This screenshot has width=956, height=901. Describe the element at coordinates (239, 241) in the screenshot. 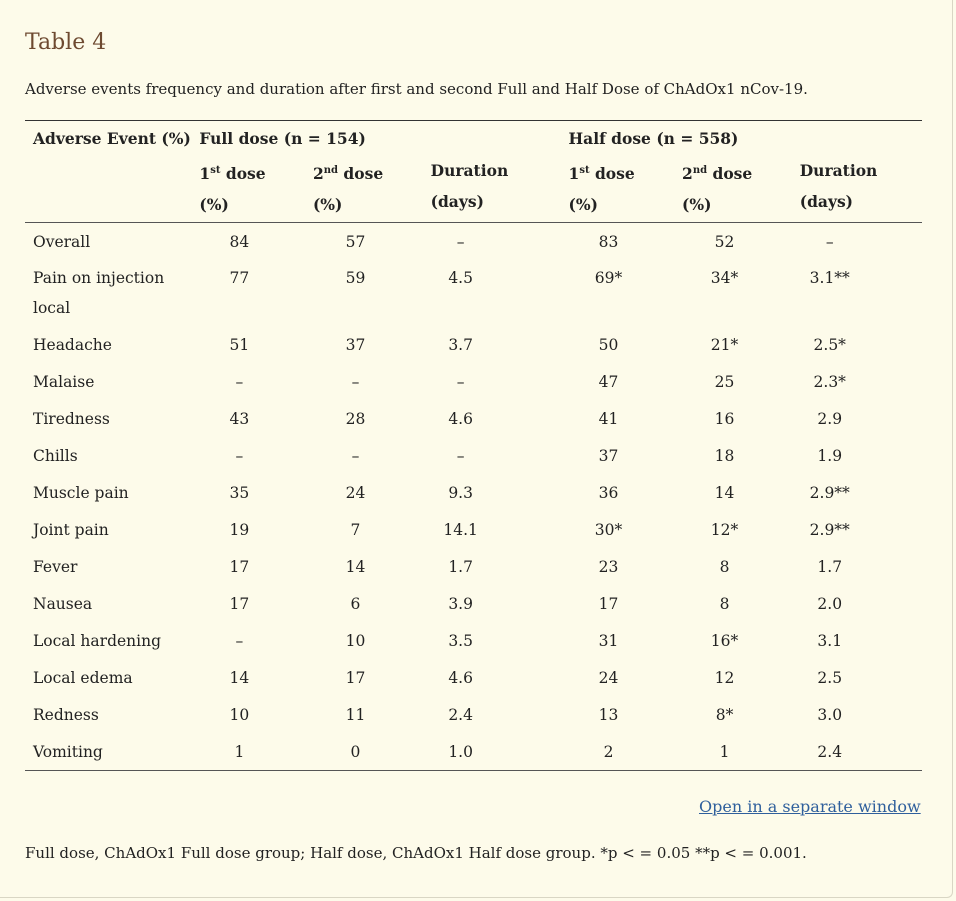

I see `cell-full-first-dose: 84` at that location.